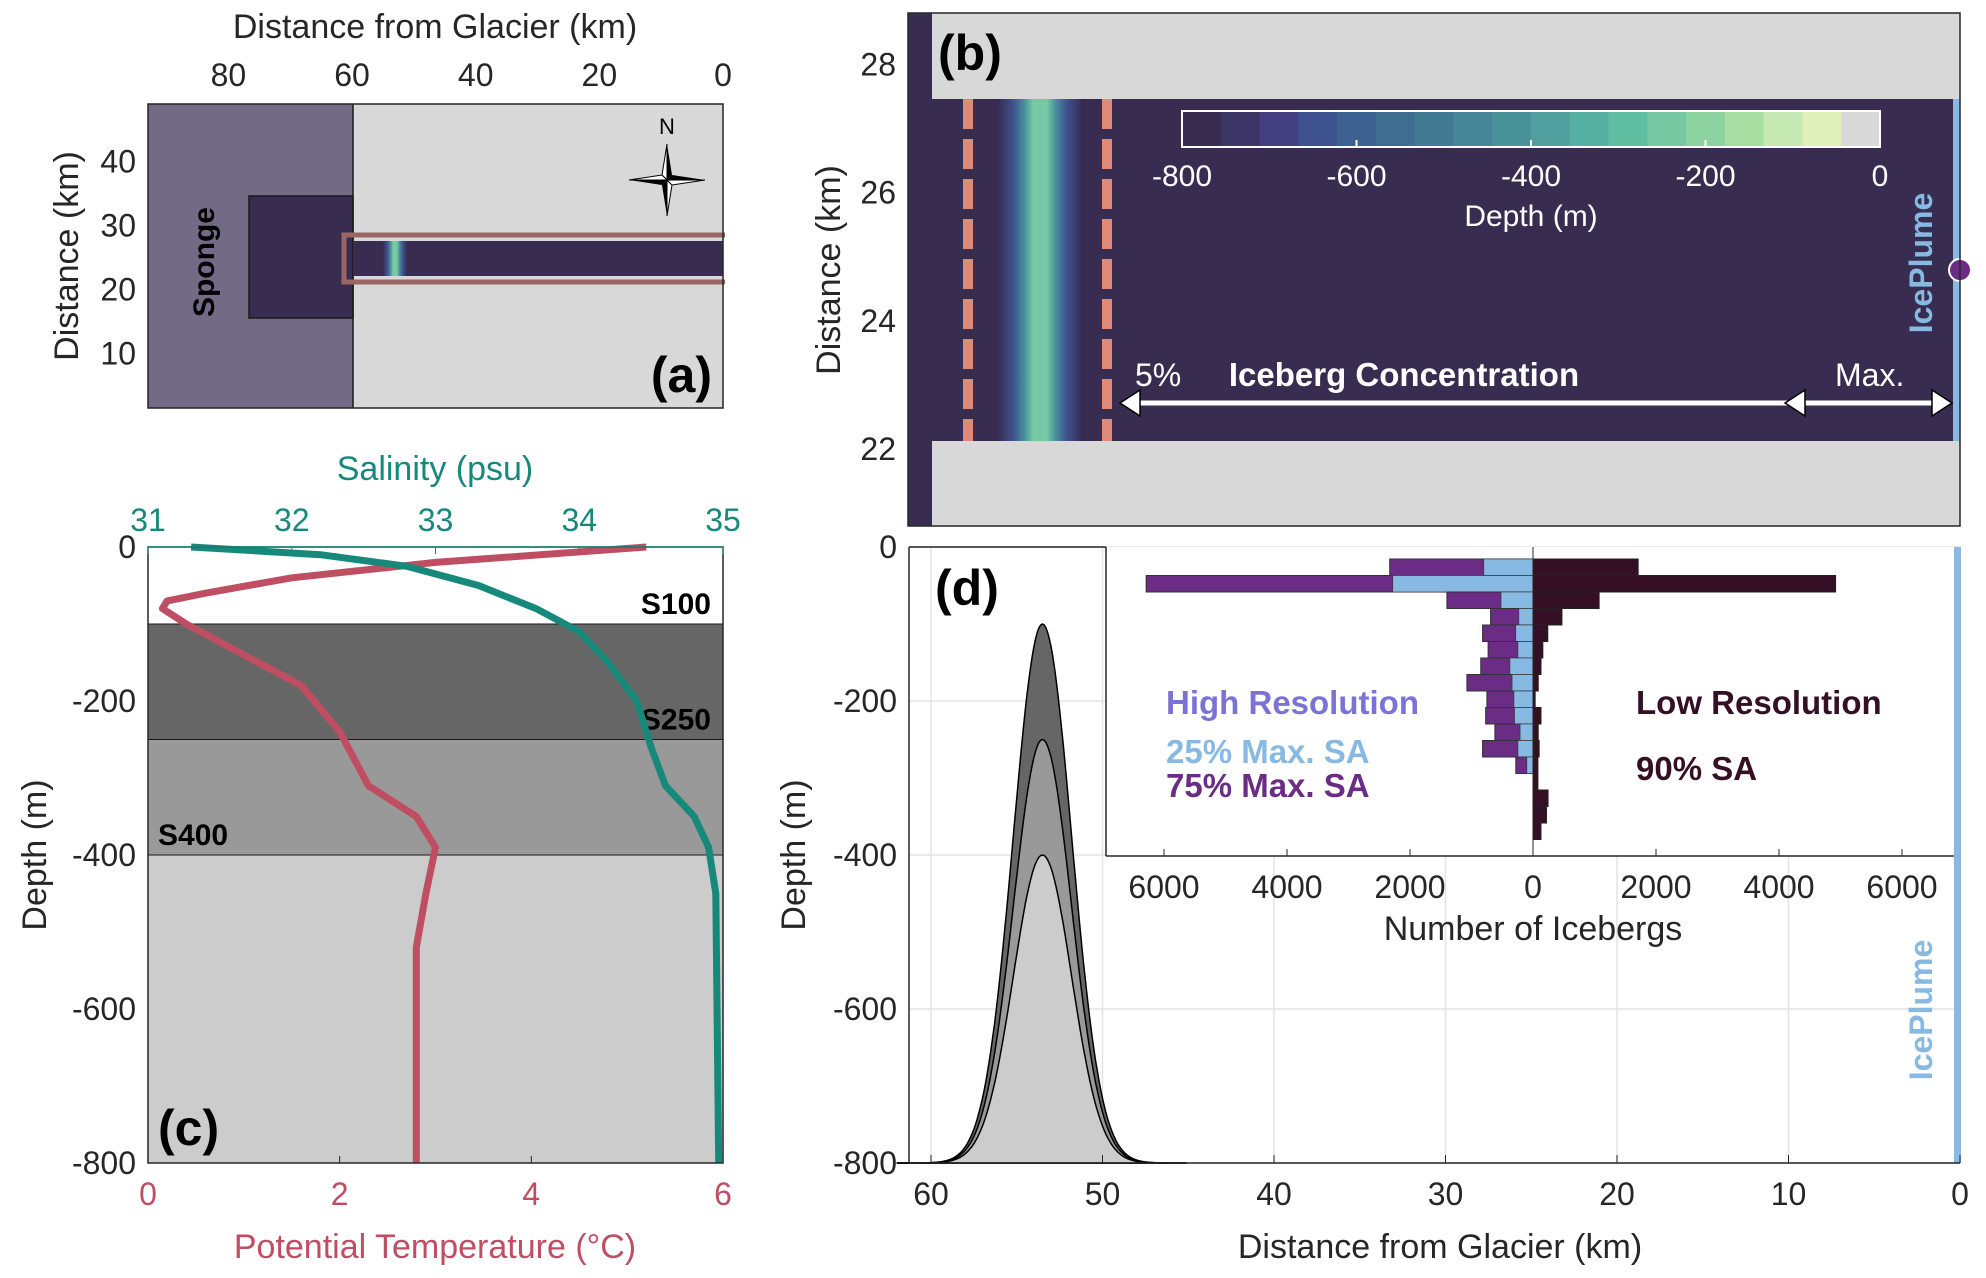 This screenshot has height=1278, width=1986. I want to click on inset-xlabel: Number of Icebergs, so click(1533, 929).